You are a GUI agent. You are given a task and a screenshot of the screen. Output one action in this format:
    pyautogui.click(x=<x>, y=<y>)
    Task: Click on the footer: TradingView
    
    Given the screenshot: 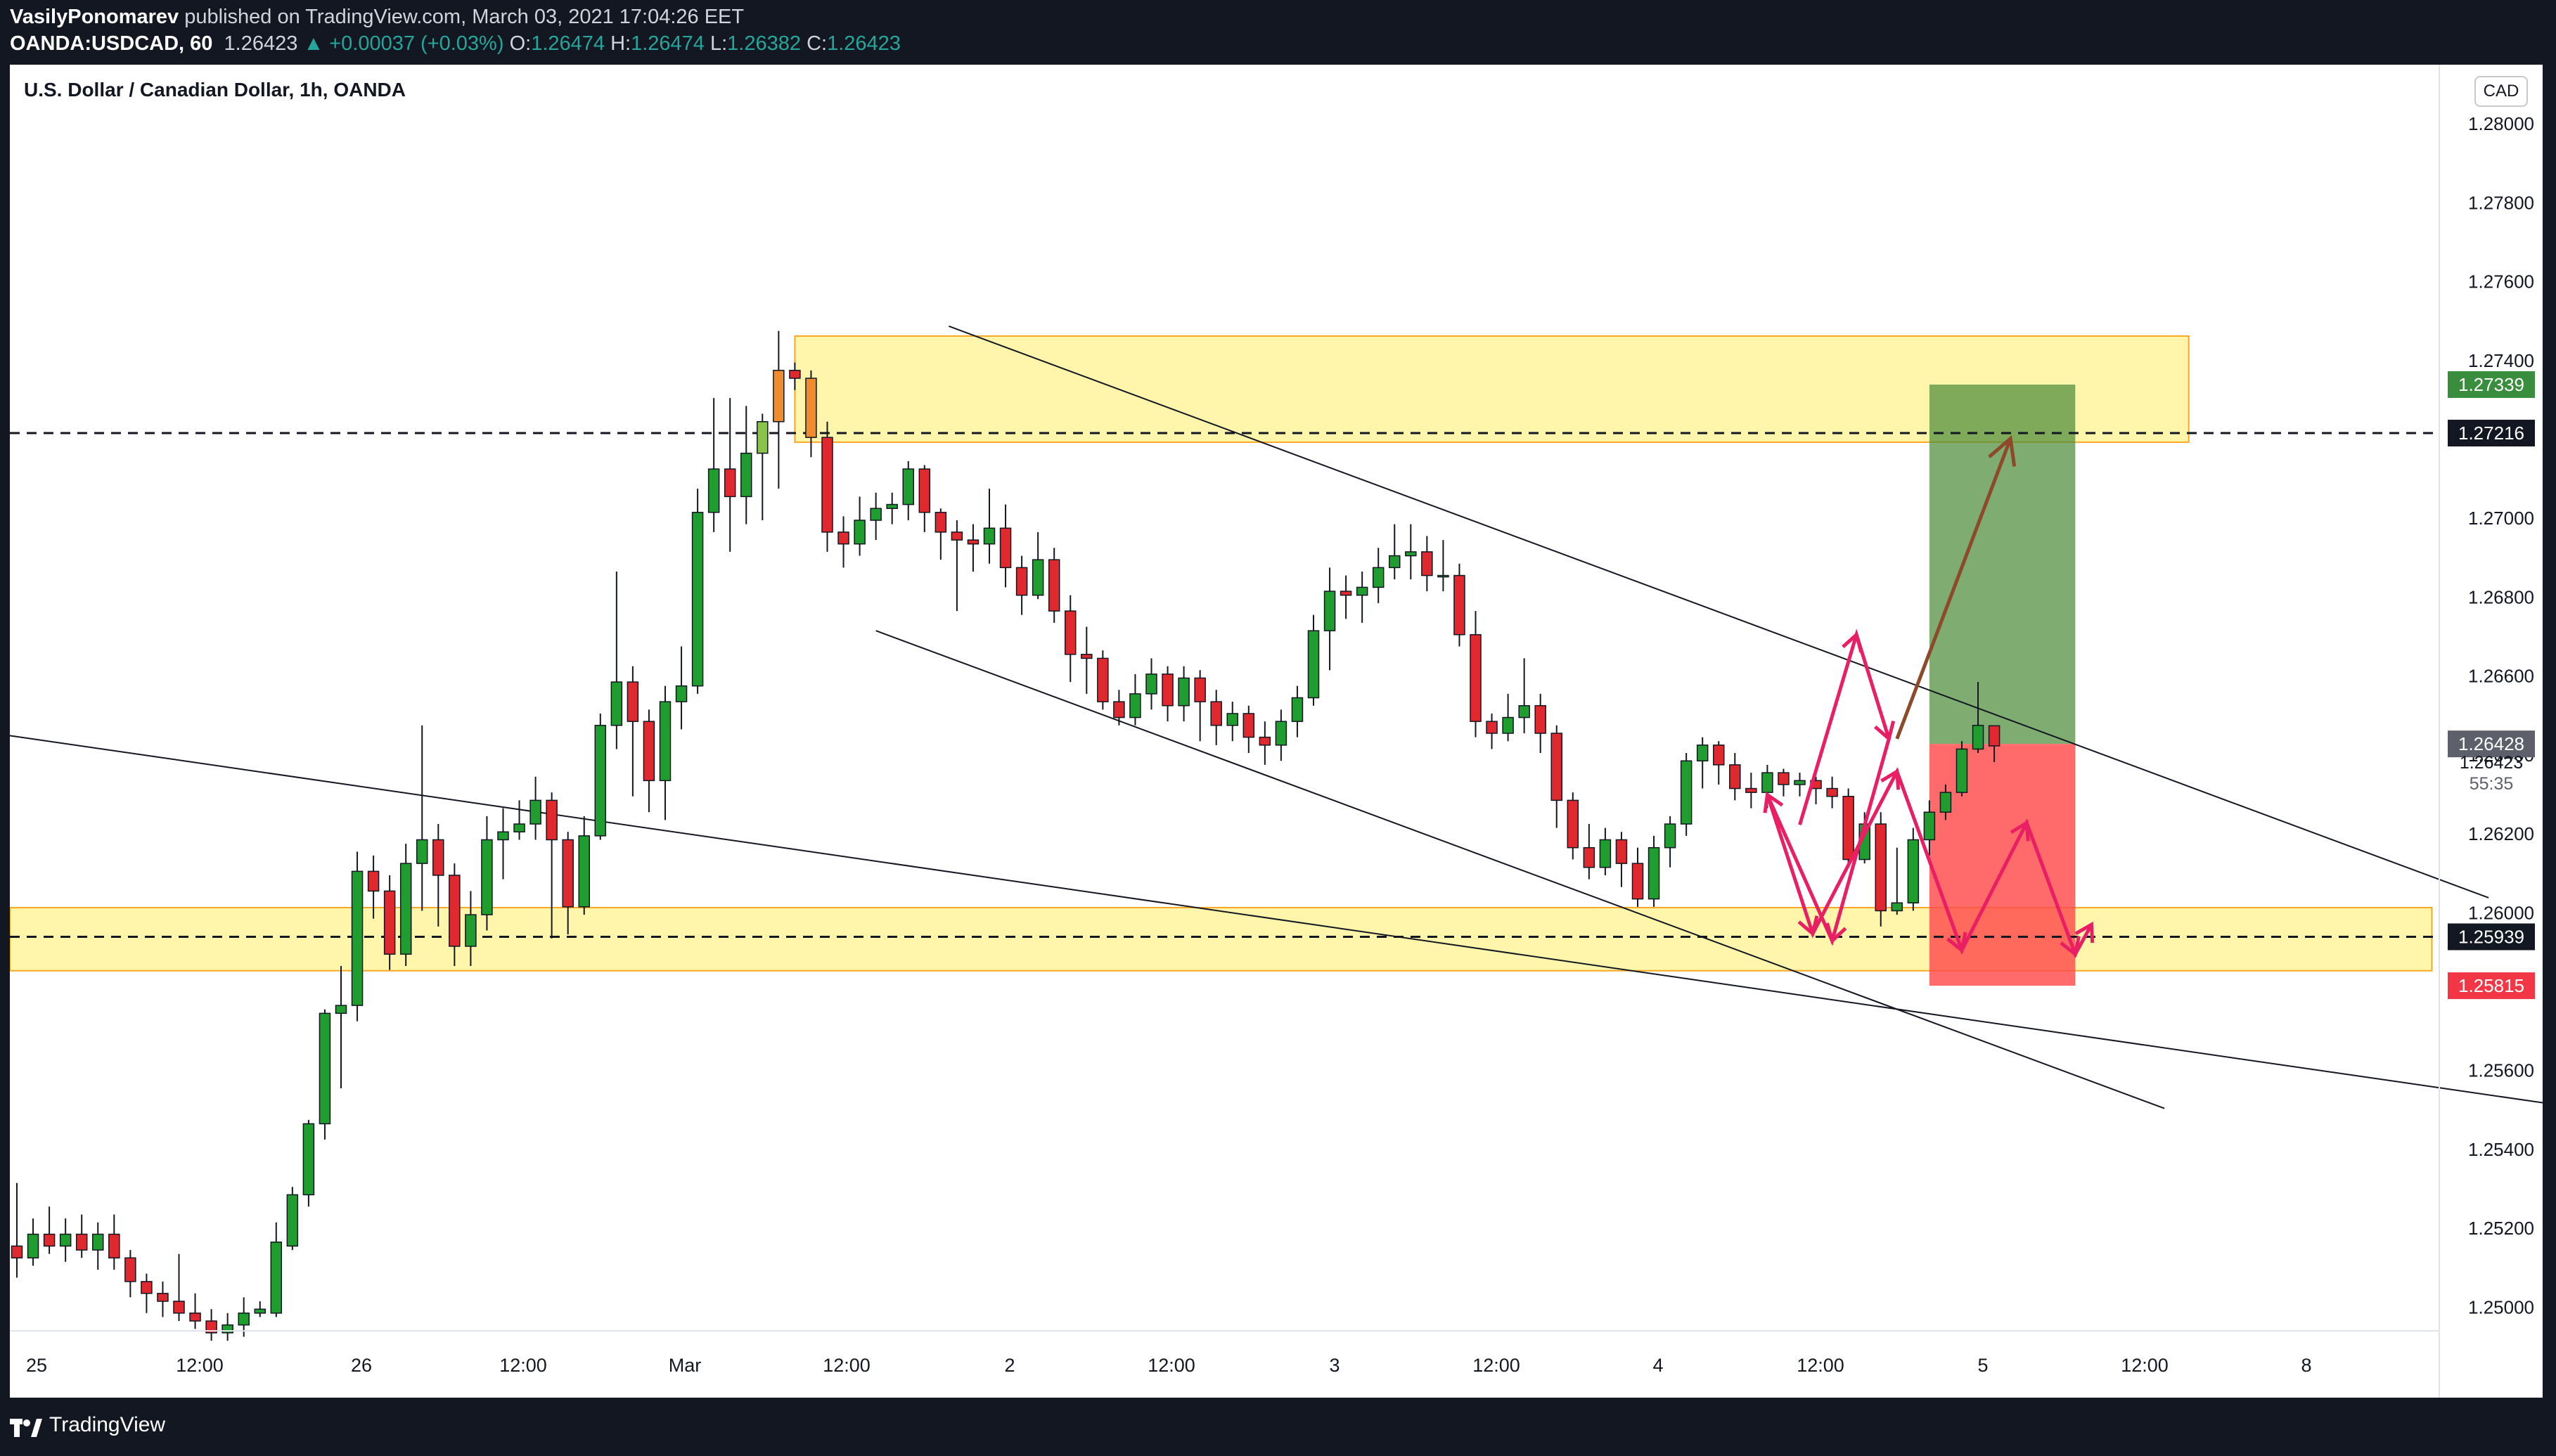 What is the action you would take?
    pyautogui.click(x=1278, y=1427)
    